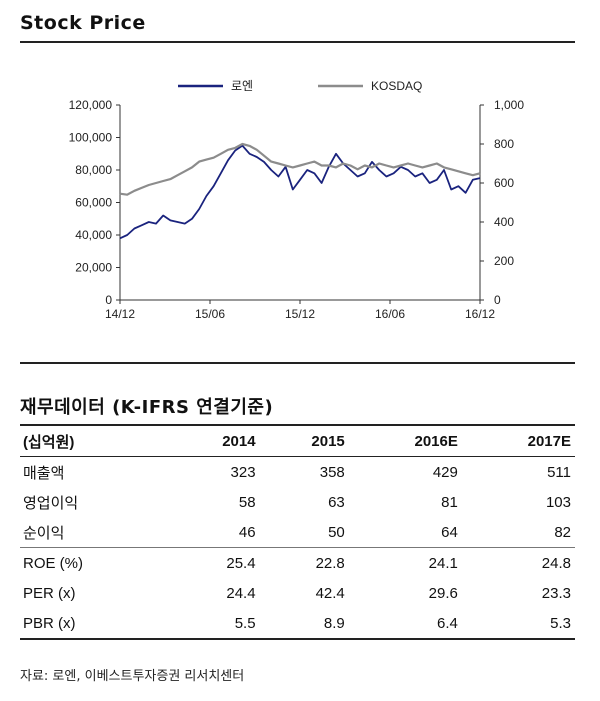 This screenshot has height=701, width=600. I want to click on series-line-loen, so click(300, 192).